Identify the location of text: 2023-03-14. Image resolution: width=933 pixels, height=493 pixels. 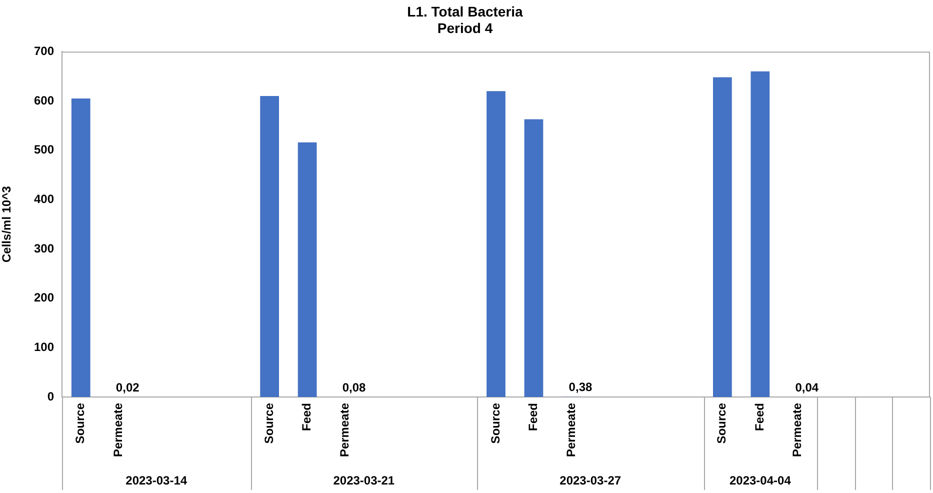
(157, 480).